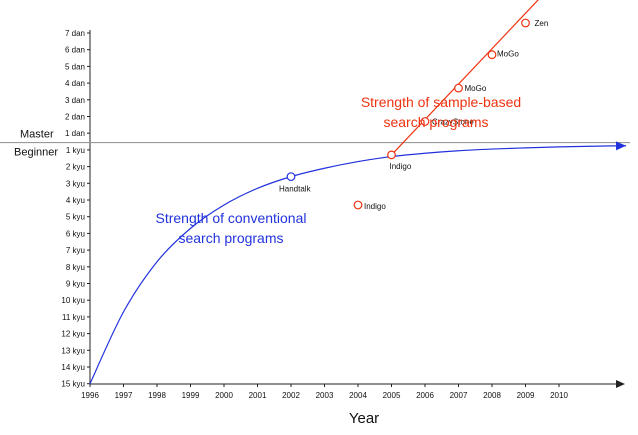  Describe the element at coordinates (73, 317) in the screenshot. I see `y-tick-label: 11 kyu` at that location.